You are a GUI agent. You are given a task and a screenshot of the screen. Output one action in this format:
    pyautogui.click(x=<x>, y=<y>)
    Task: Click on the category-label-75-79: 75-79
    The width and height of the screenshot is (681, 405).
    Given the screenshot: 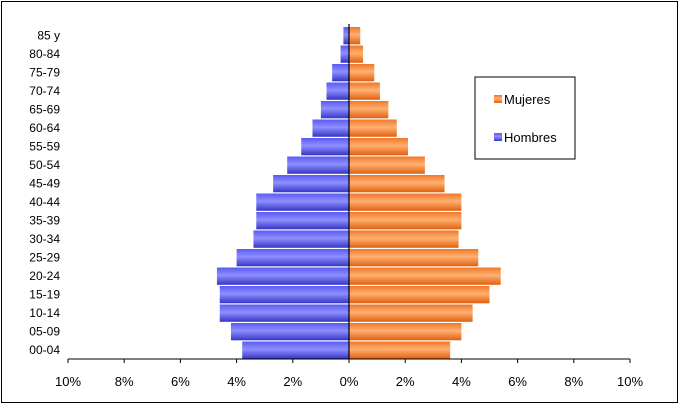 What is the action you would take?
    pyautogui.click(x=44, y=72)
    